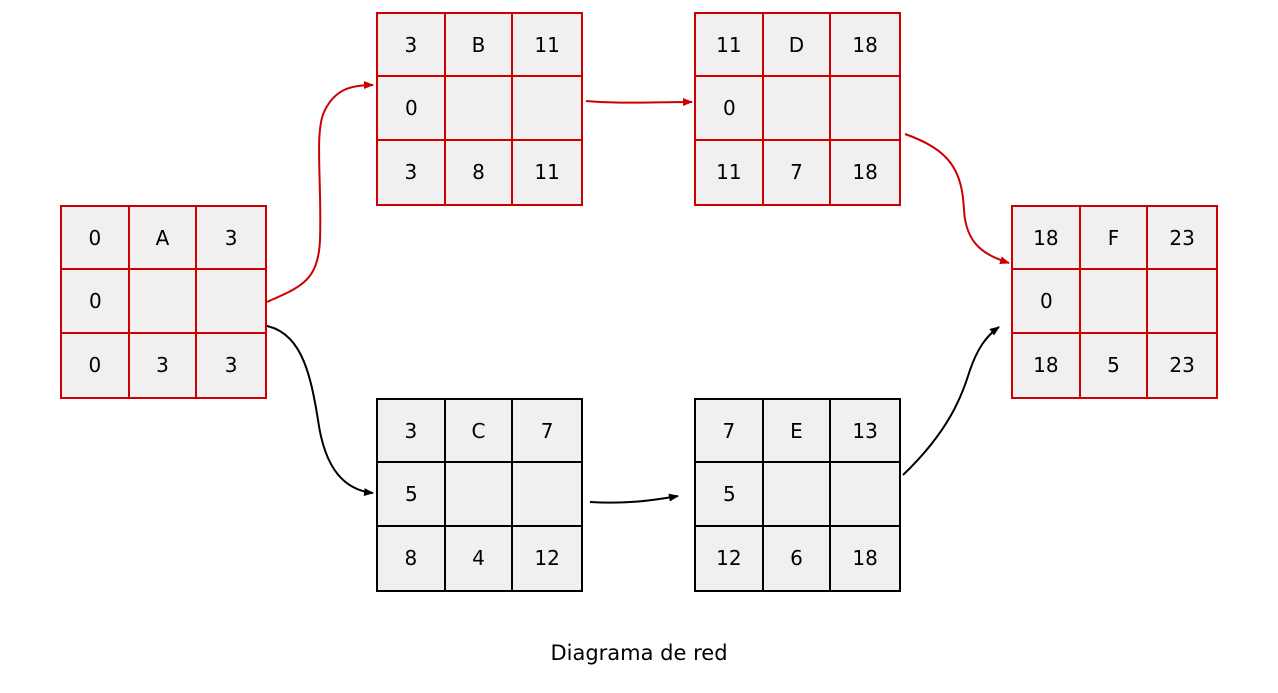 The height and width of the screenshot is (693, 1278). What do you see at coordinates (730, 172) in the screenshot?
I see `late-start: 11` at bounding box center [730, 172].